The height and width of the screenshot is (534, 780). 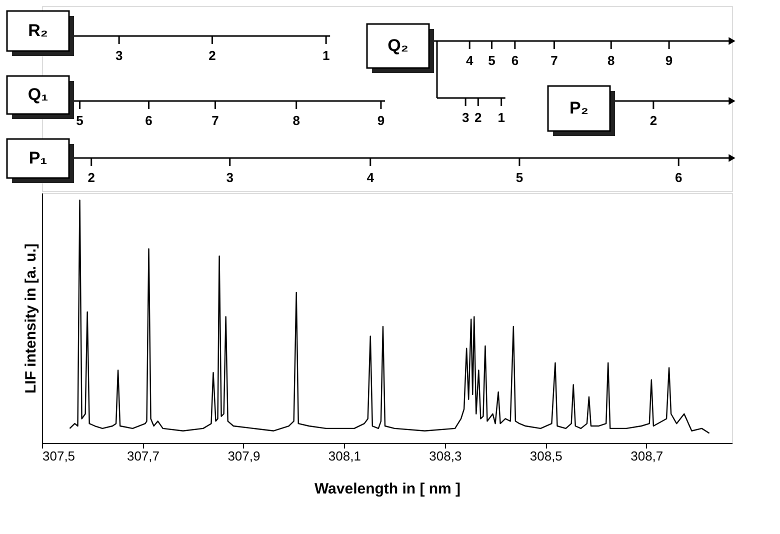 What do you see at coordinates (387, 489) in the screenshot?
I see `x-axis-title: Wavelength in [ nm ]` at bounding box center [387, 489].